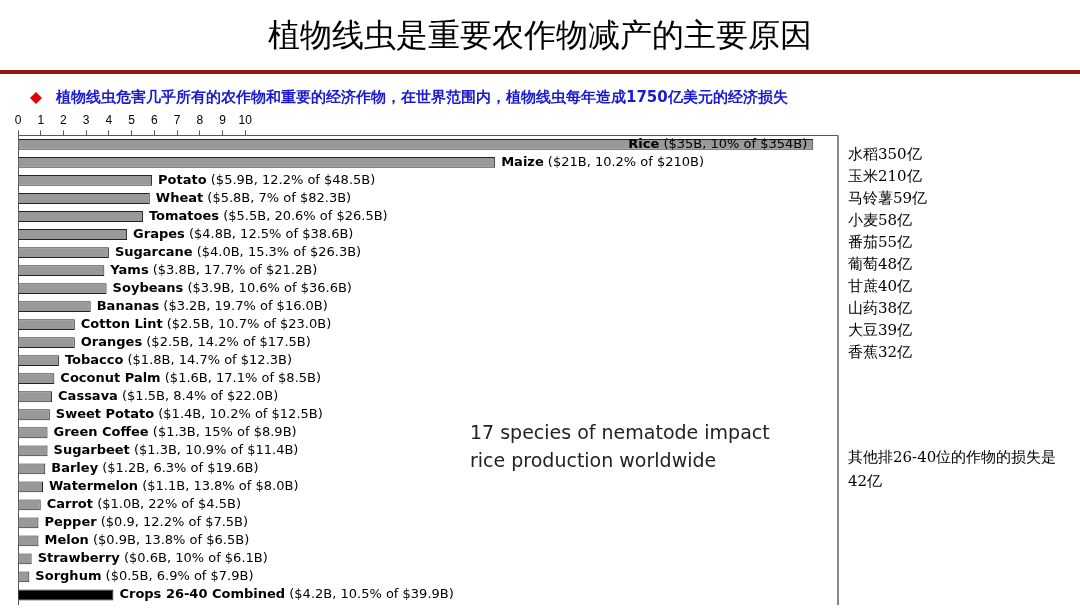 The image size is (1080, 608). Describe the element at coordinates (109, 119) in the screenshot. I see `x-tick-label: 4` at that location.